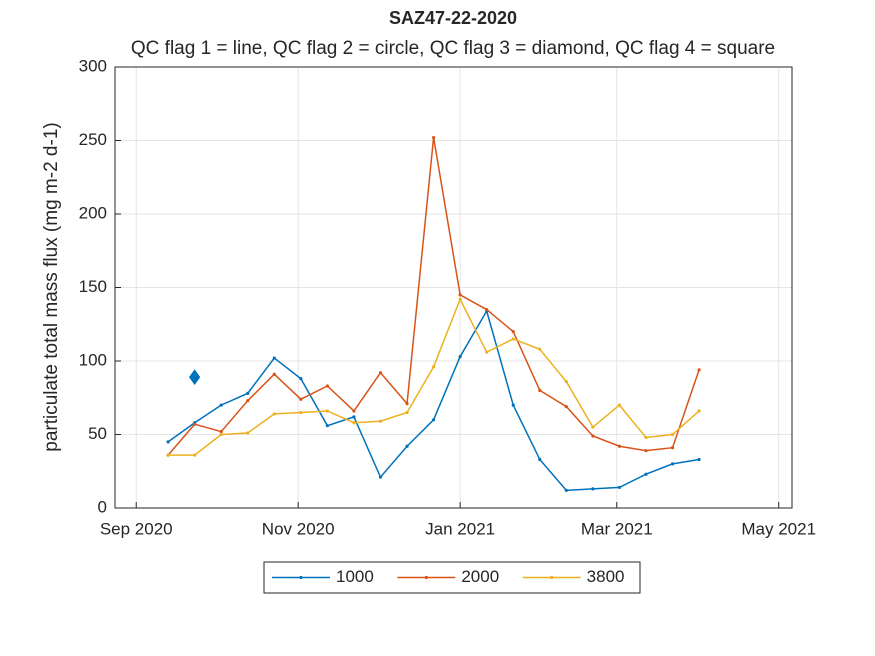  Describe the element at coordinates (617, 528) in the screenshot. I see `x-tick-label: Mar 2021` at that location.